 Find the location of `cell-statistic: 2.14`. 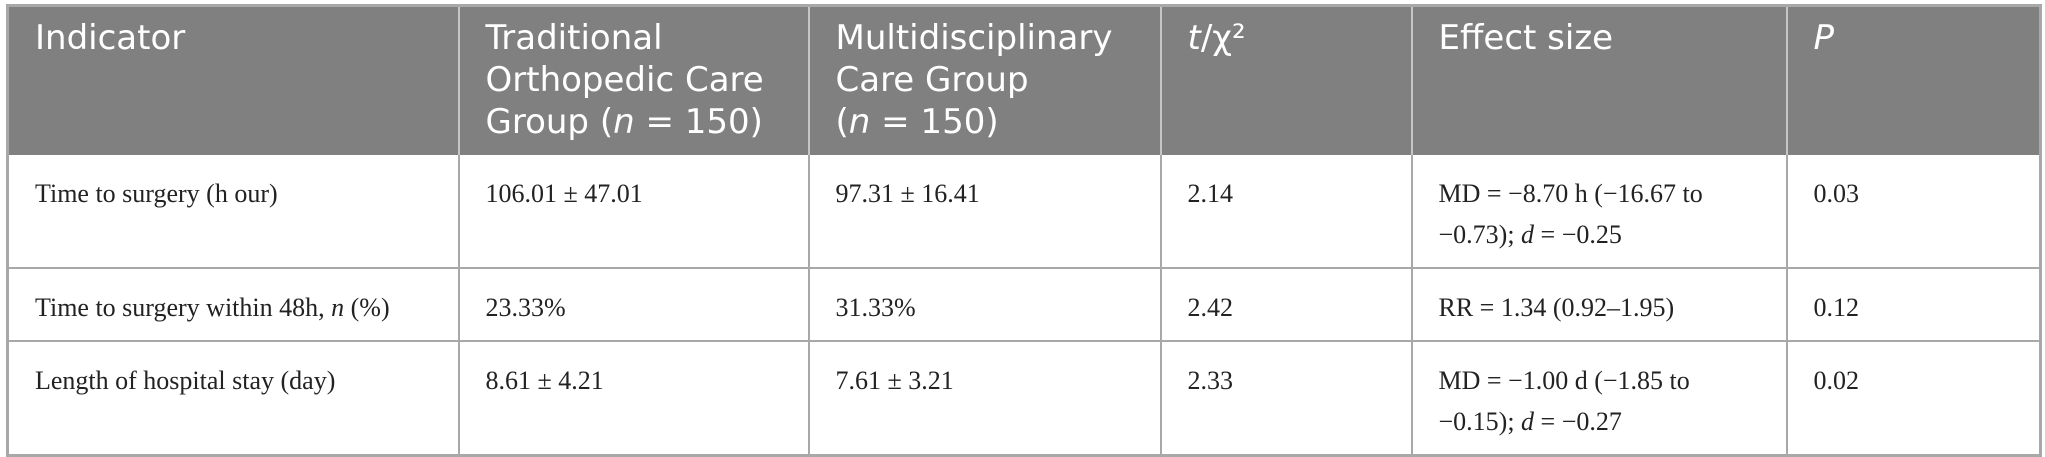

cell-statistic: 2.14 is located at coordinates (1285, 211).